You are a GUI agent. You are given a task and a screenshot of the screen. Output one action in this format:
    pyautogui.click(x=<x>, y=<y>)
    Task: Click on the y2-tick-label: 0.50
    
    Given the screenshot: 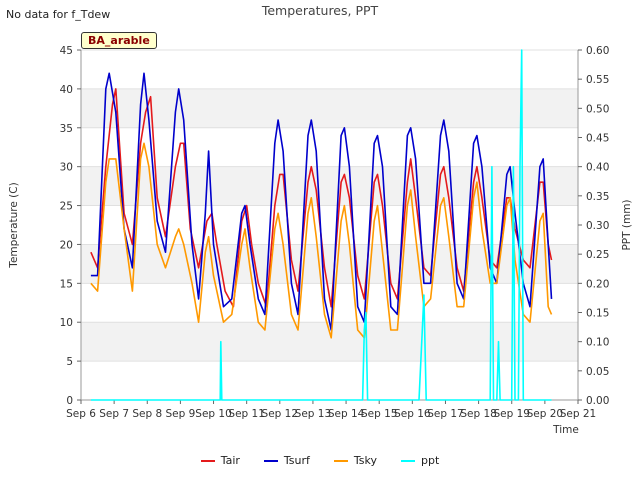 What is the action you would take?
    pyautogui.click(x=597, y=109)
    